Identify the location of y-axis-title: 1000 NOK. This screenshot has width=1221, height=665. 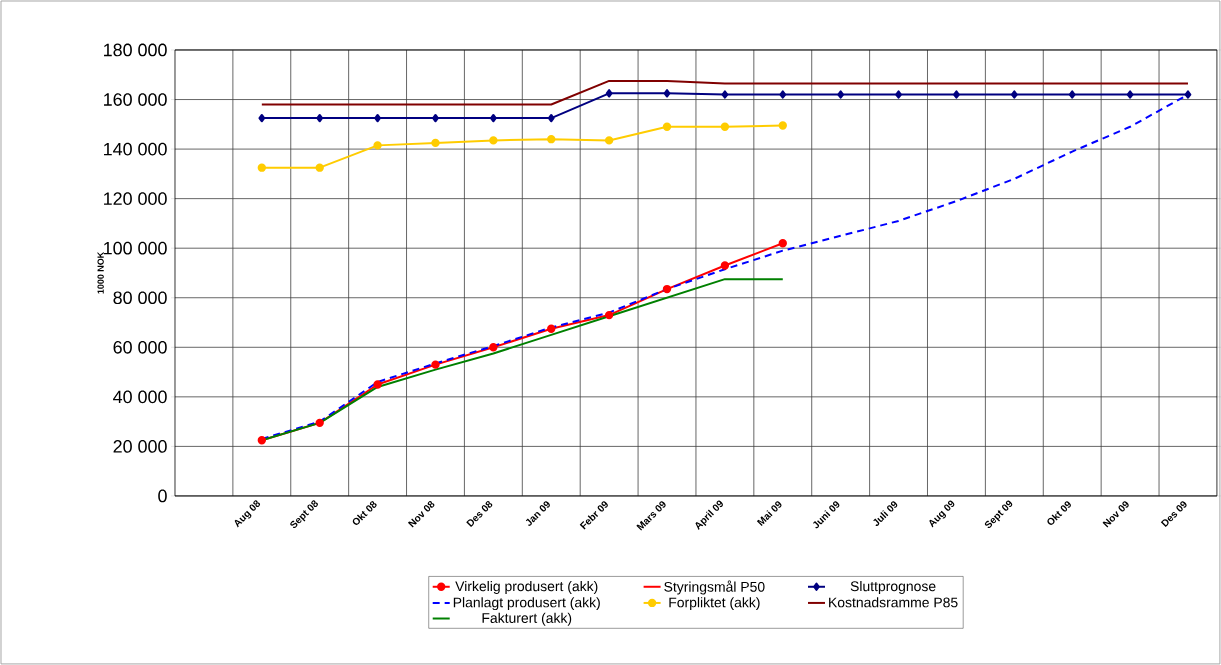
(100, 272).